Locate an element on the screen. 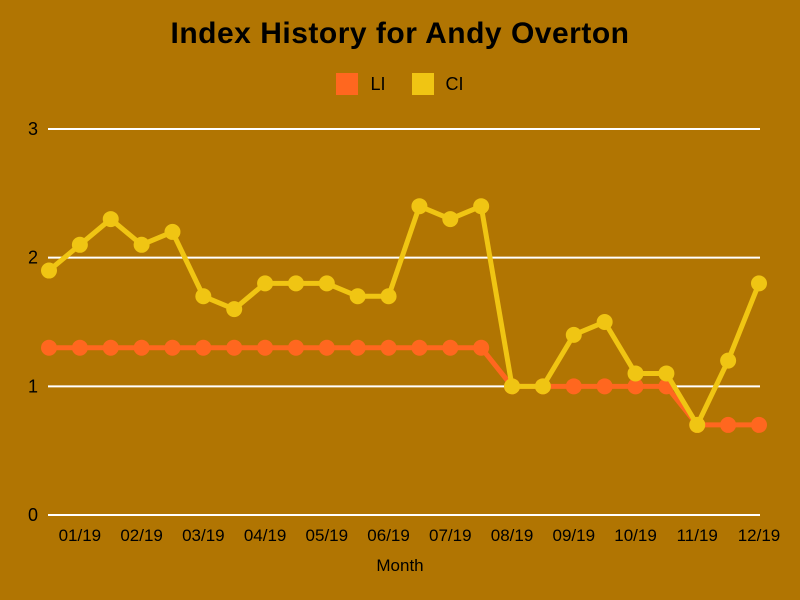 This screenshot has height=600, width=800. legend-item-ci: CI is located at coordinates (437, 84).